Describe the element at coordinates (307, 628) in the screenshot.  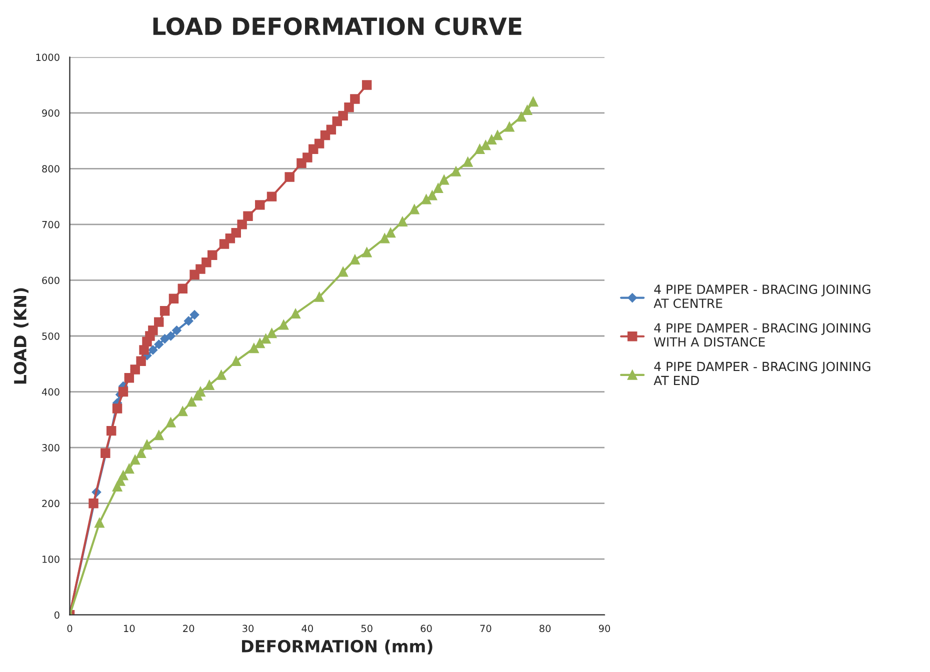
I see `x-tick-label: 40` at that location.